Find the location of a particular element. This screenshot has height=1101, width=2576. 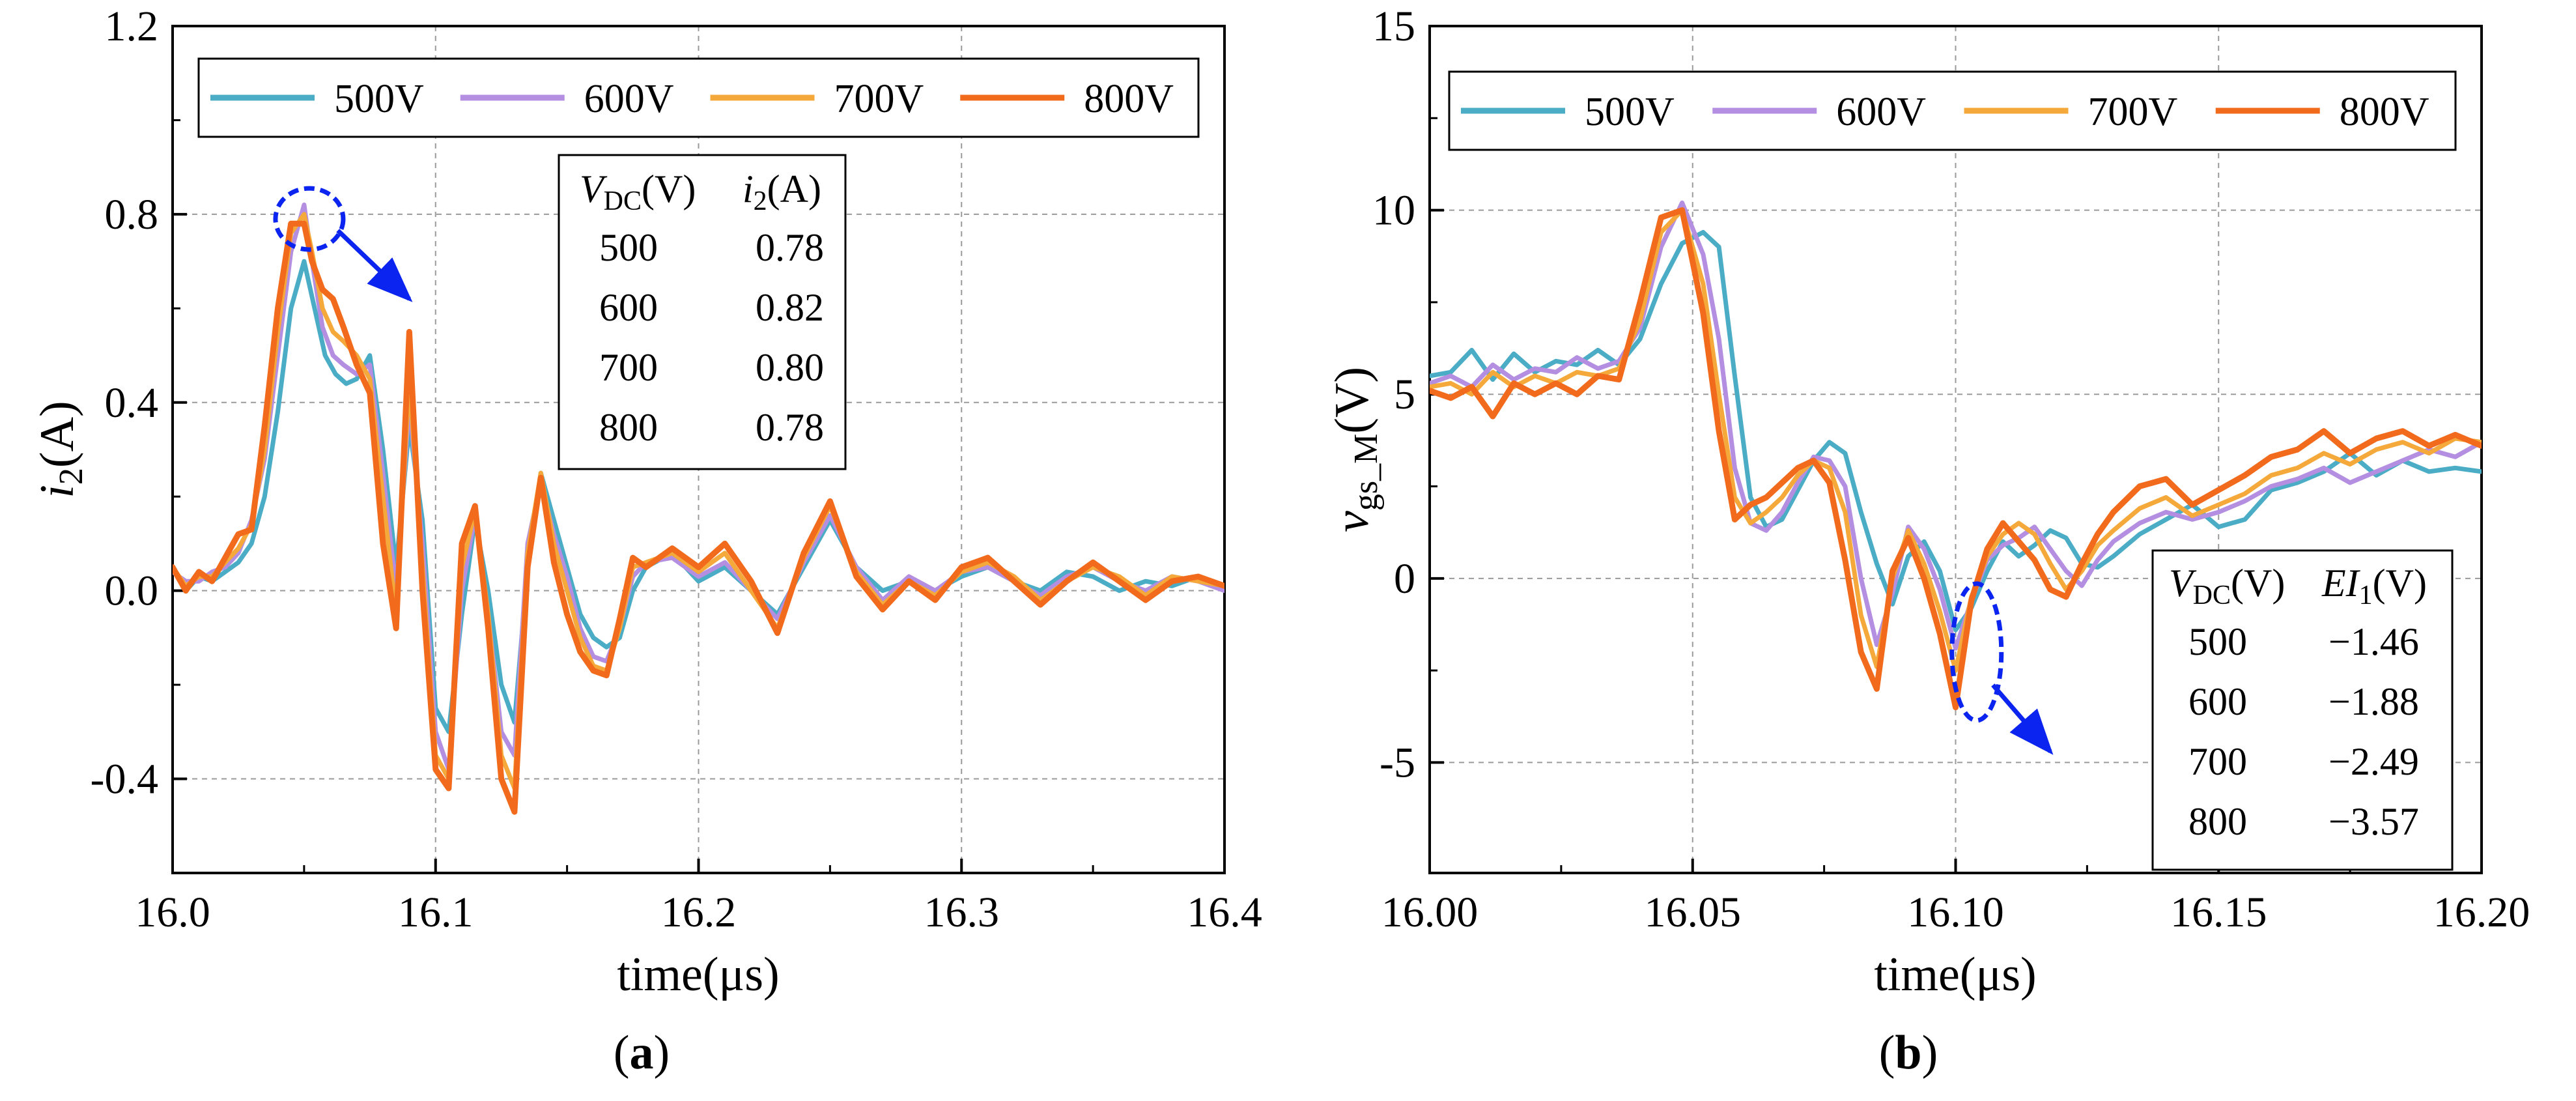

panel-b-x-axis-title: time(μs) is located at coordinates (1955, 974).